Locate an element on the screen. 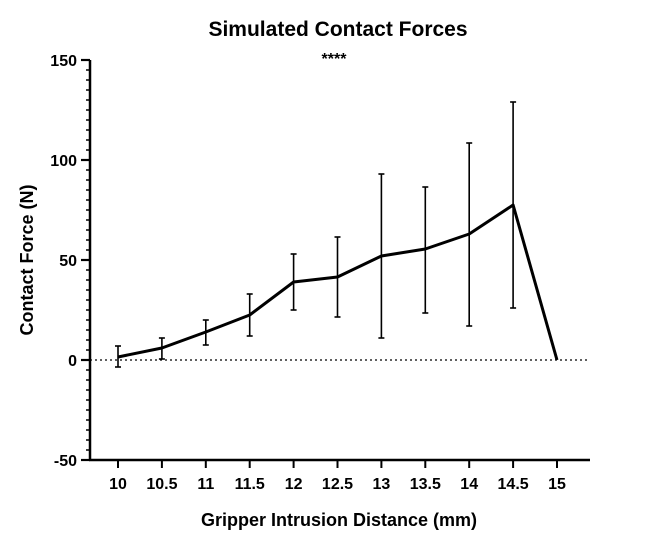 The height and width of the screenshot is (546, 648). x-tick-label: 10 is located at coordinates (118, 484).